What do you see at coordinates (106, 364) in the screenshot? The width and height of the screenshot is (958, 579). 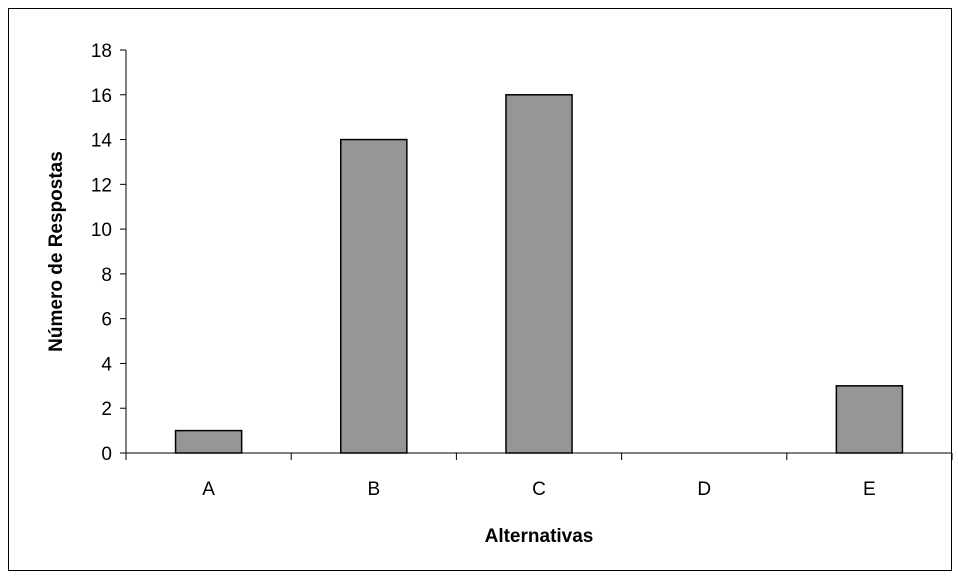 I see `y-tick-label: 4` at bounding box center [106, 364].